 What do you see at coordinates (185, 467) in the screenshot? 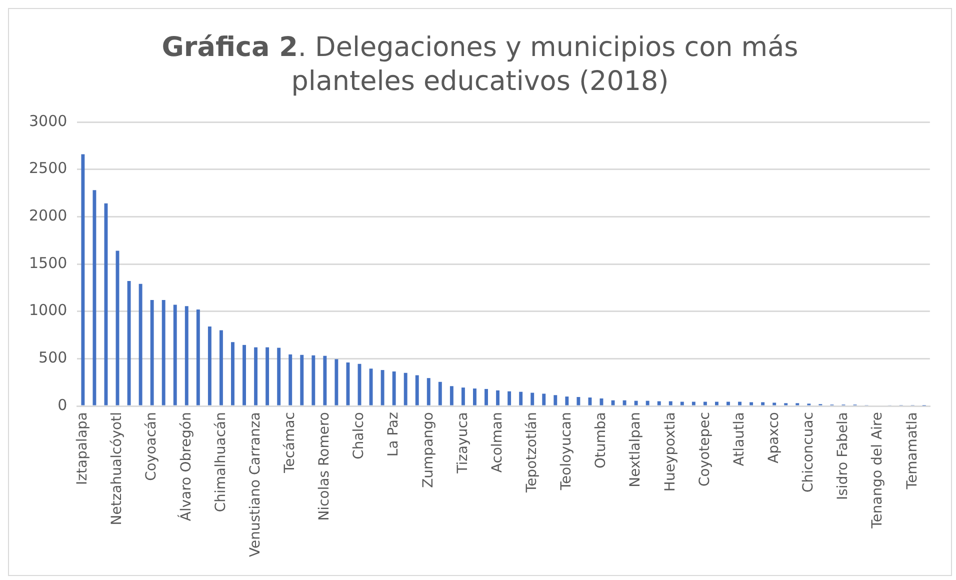
I see `x-tick-label: Álvaro Obregón` at bounding box center [185, 467].